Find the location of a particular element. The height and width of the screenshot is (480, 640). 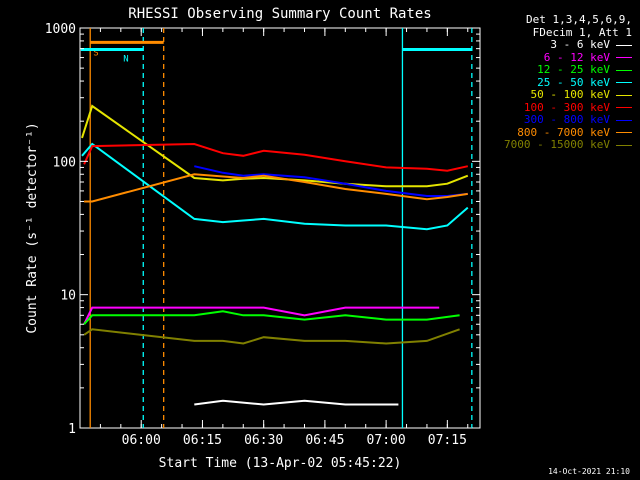

legend-entry: 100 - 300 keV is located at coordinates (547, 107).